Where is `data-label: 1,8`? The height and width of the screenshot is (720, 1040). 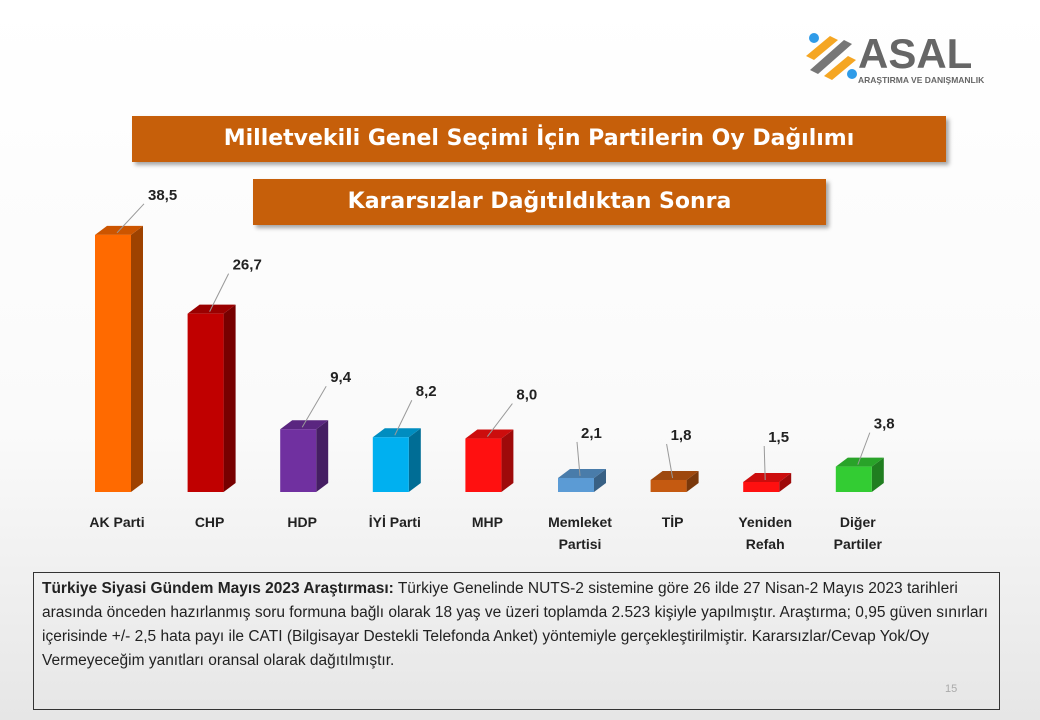 data-label: 1,8 is located at coordinates (681, 435).